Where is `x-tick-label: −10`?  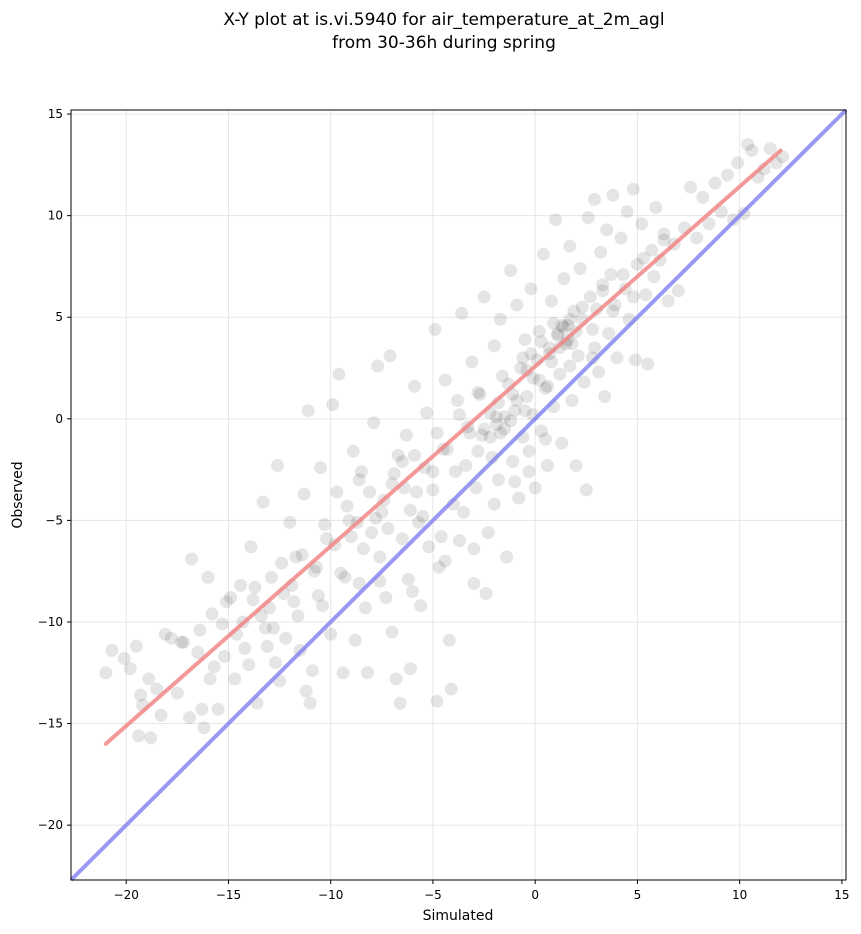 x-tick-label: −10 is located at coordinates (330, 895).